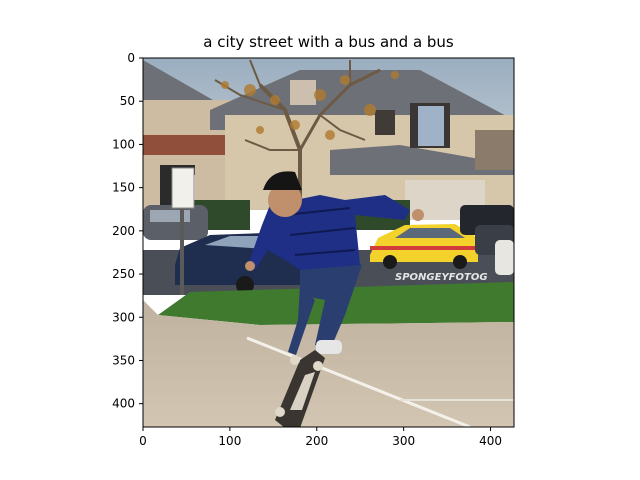 Image resolution: width=640 pixels, height=480 pixels. I want to click on y-tick-label: 0, so click(131, 58).